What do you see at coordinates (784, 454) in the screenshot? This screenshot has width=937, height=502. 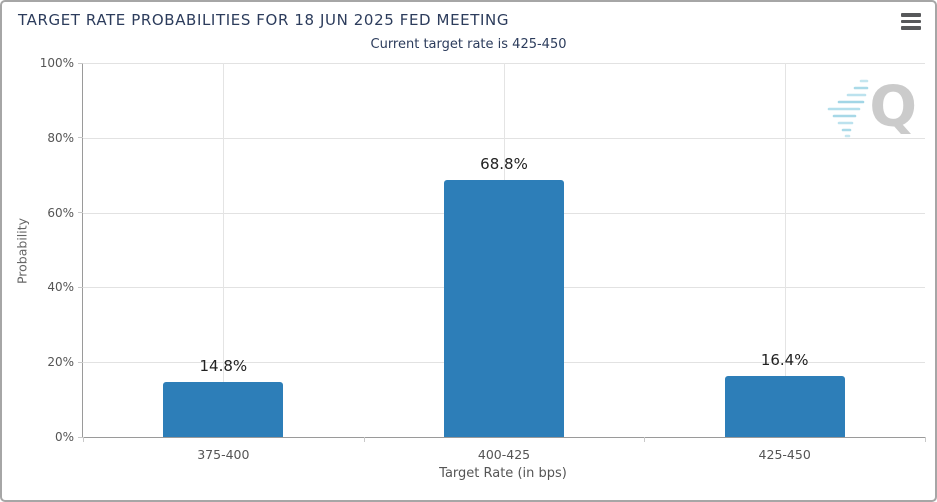 I see `x-category-label: 425-450` at bounding box center [784, 454].